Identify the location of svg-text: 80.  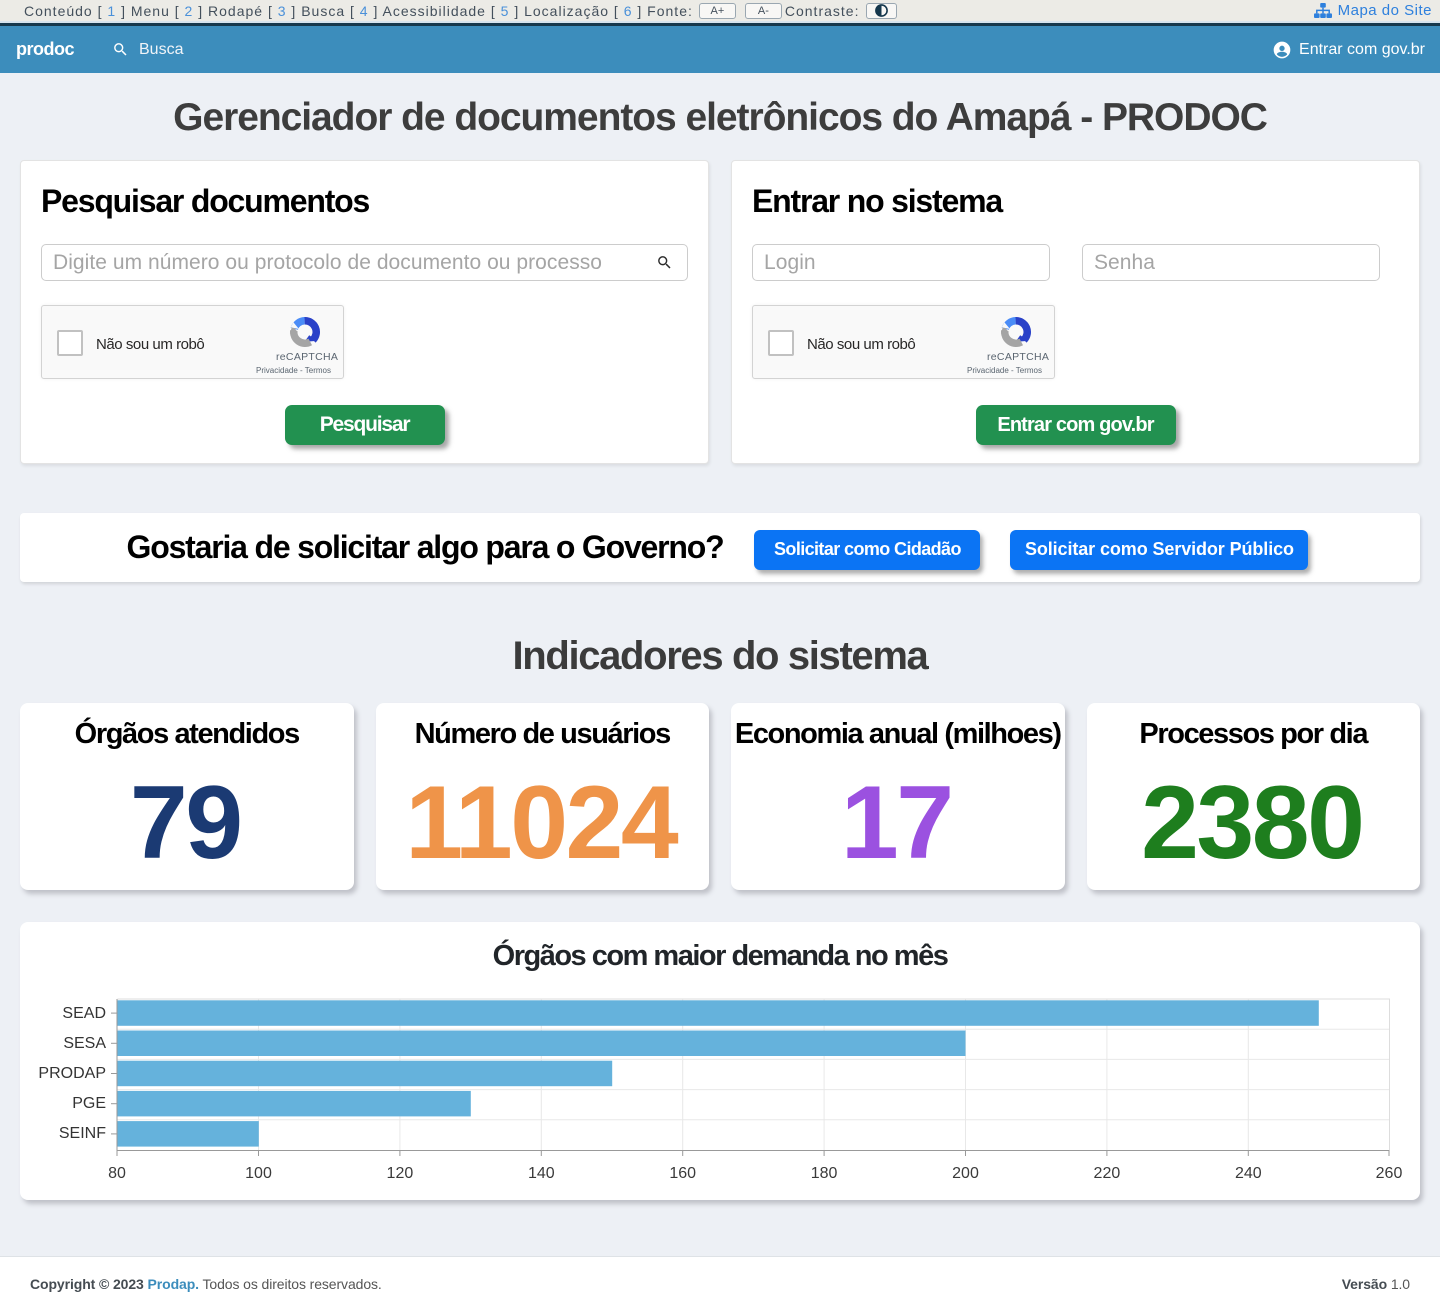
(117, 1173).